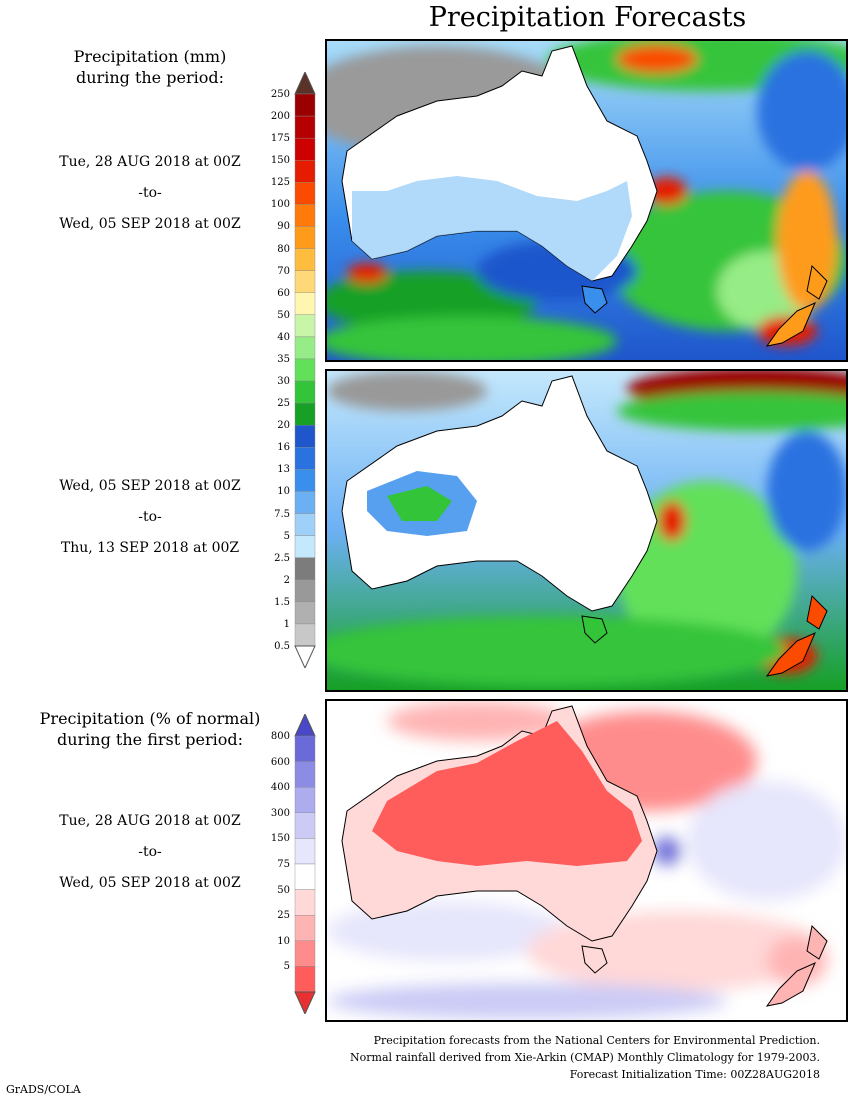  I want to click on anomaly-colorbar-label: 600, so click(280, 762).